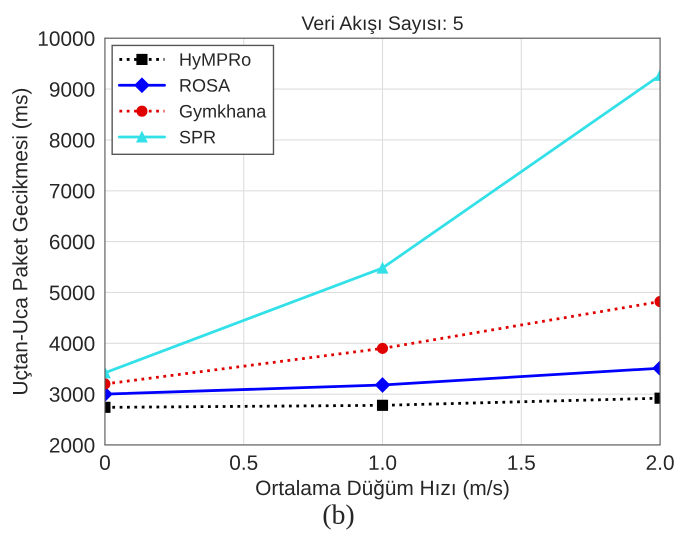 This screenshot has width=677, height=546. I want to click on x-tick-label: 1.0, so click(383, 462).